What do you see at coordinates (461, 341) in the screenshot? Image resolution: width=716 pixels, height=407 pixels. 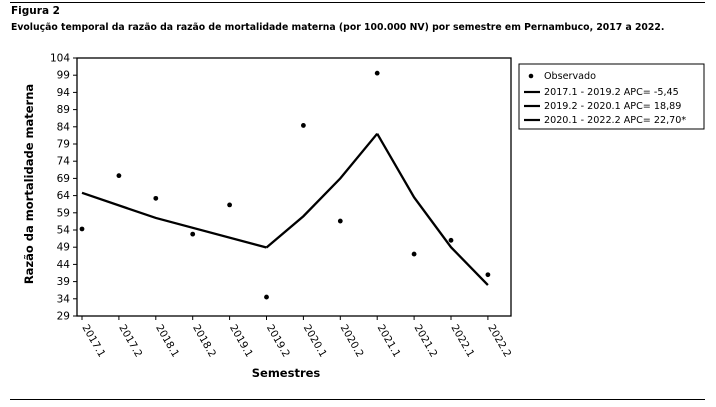 I see `x-tick-label-2022.1: 2022.1` at bounding box center [461, 341].